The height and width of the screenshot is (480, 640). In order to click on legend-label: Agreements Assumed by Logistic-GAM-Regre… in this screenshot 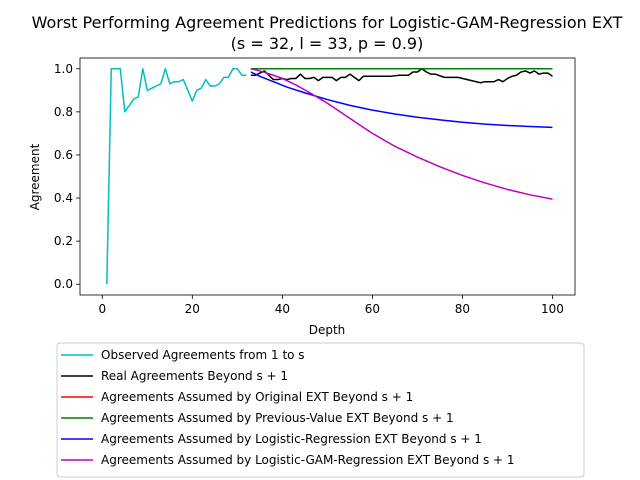, I will do `click(308, 460)`.